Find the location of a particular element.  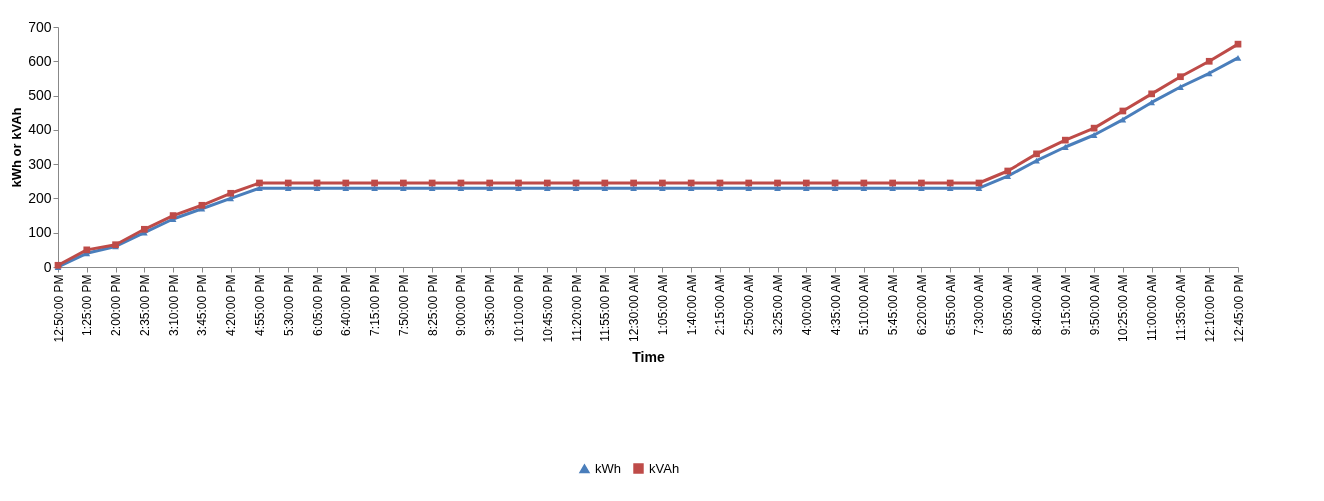

x-tick-label: 9:15:00 AM is located at coordinates (1065, 305).